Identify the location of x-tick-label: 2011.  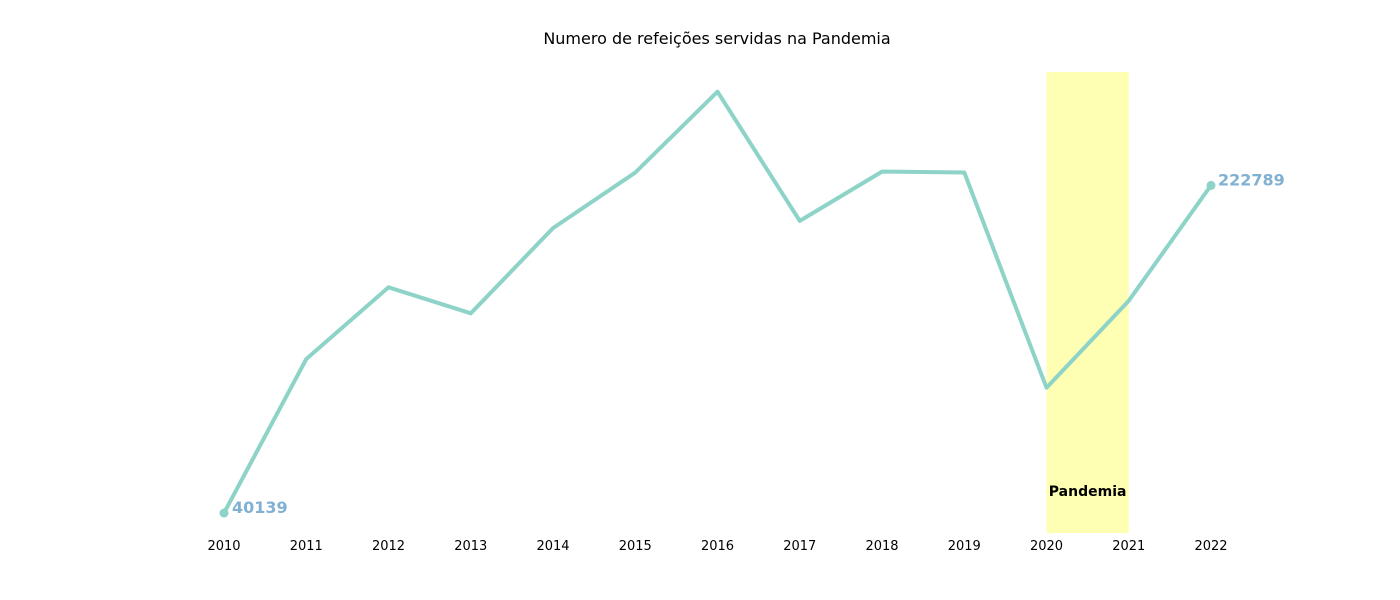
(306, 546).